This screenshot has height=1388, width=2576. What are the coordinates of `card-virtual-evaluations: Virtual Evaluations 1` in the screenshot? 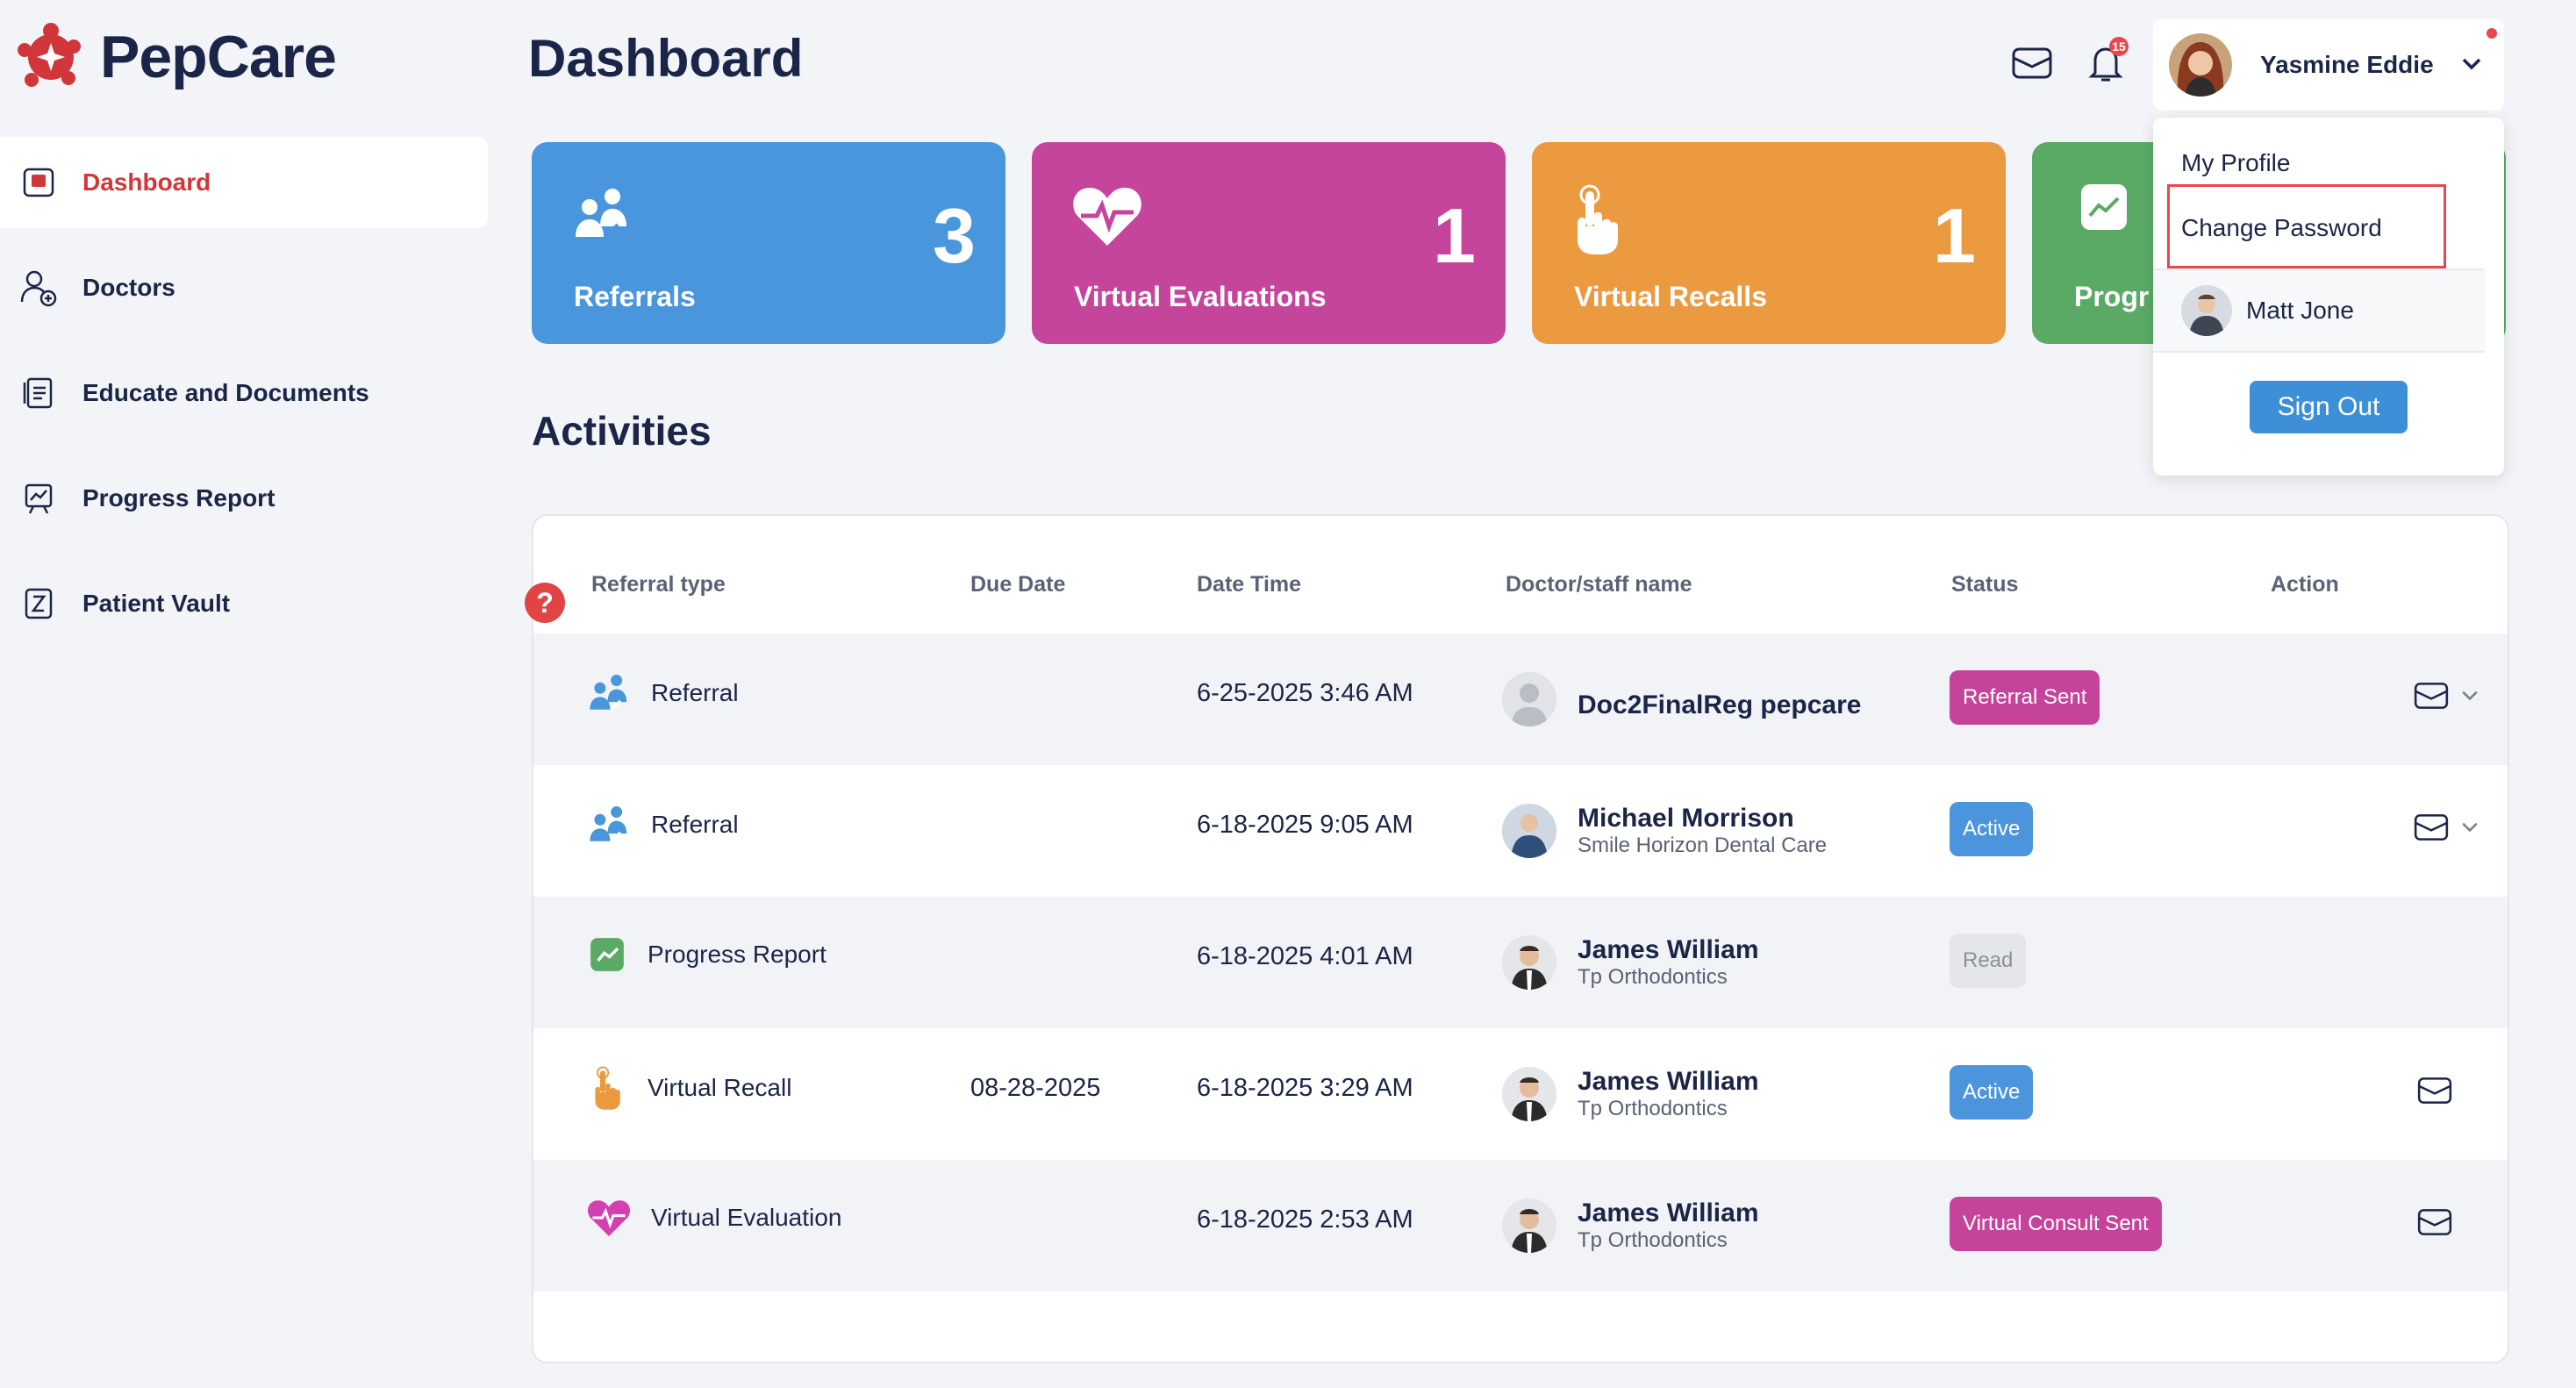 It's located at (1269, 243).